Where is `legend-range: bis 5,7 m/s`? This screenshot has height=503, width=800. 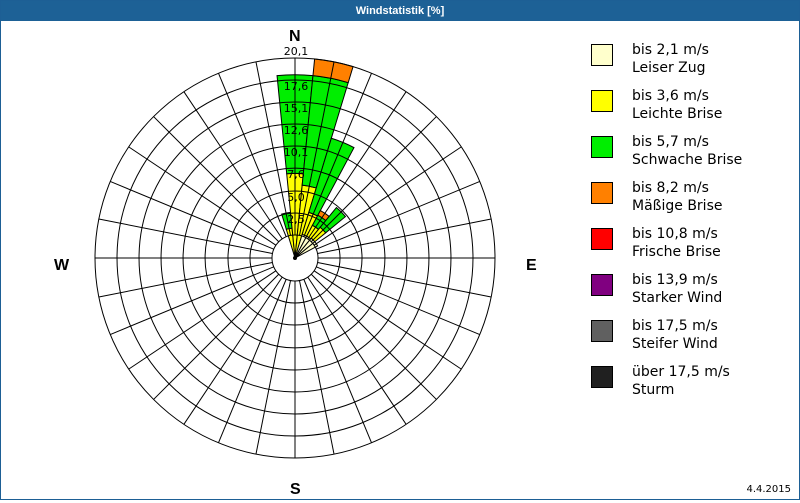
legend-range: bis 5,7 m/s is located at coordinates (670, 142).